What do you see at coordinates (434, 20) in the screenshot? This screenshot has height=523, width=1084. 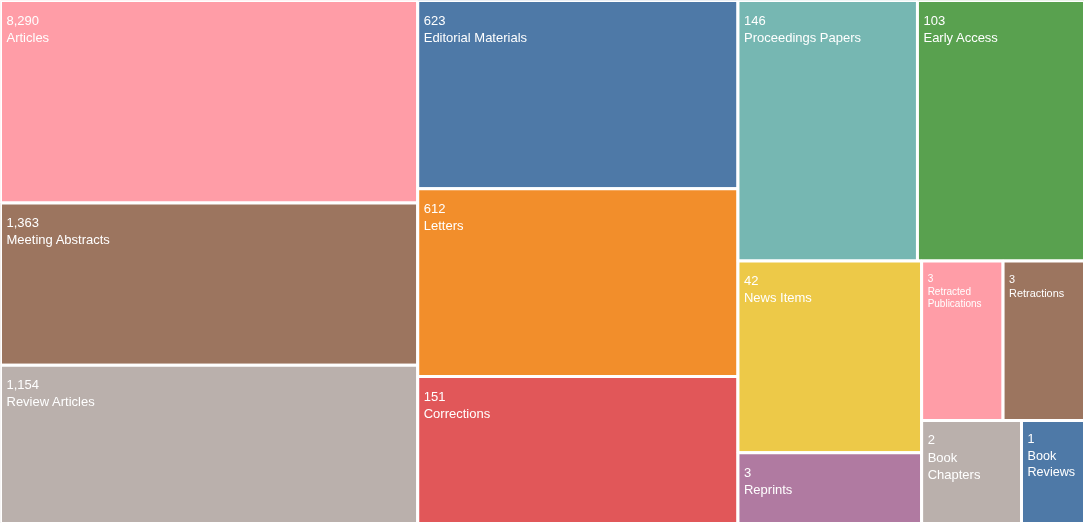 I see `data-label: 623` at bounding box center [434, 20].